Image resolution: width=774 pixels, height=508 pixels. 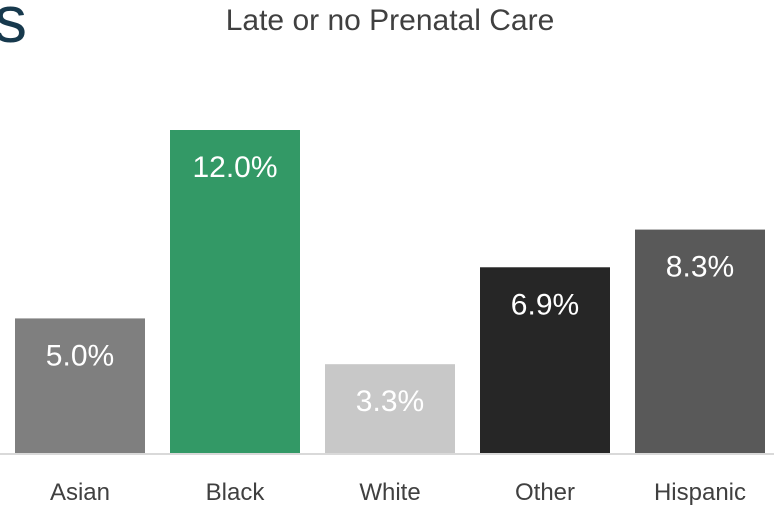 What do you see at coordinates (545, 304) in the screenshot?
I see `data-label-other: 6.9%` at bounding box center [545, 304].